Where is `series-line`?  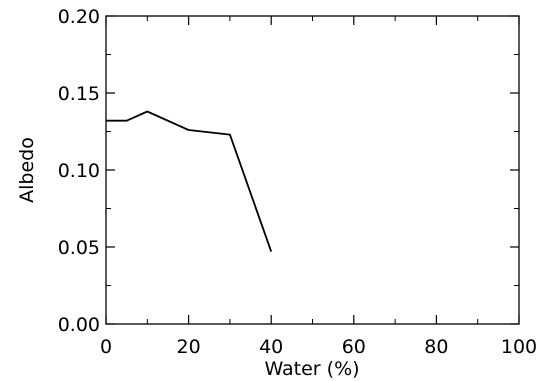 series-line is located at coordinates (189, 181).